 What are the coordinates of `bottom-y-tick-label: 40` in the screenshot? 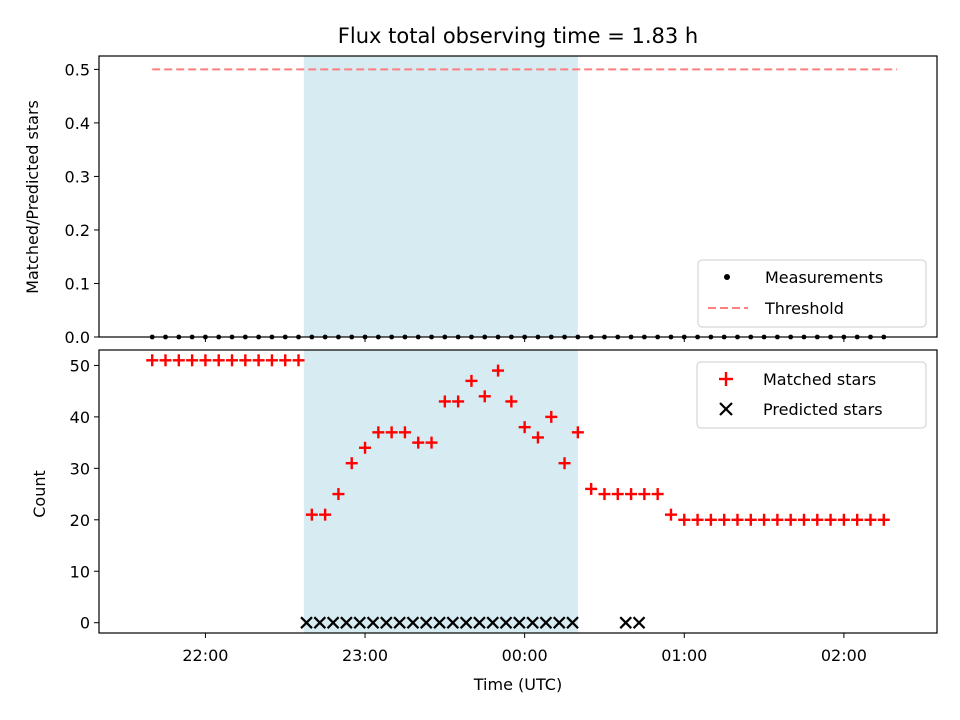 It's located at (80, 417).